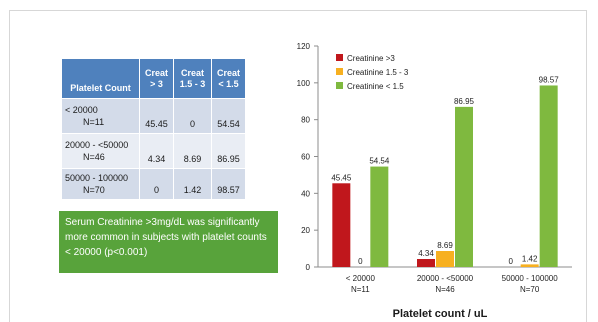 This screenshot has height=322, width=598. I want to click on category-label: < 20000, so click(361, 278).